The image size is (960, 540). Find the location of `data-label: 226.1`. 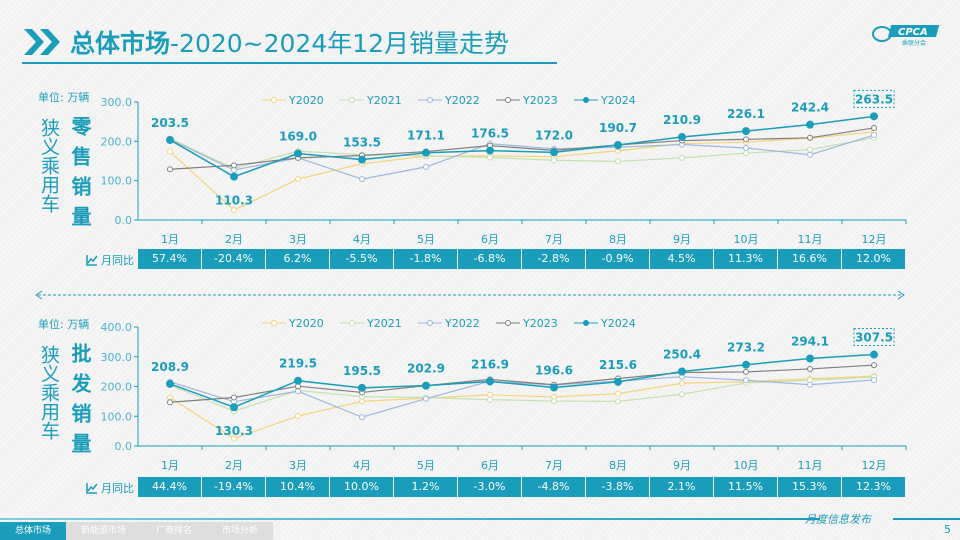

data-label: 226.1 is located at coordinates (746, 114).